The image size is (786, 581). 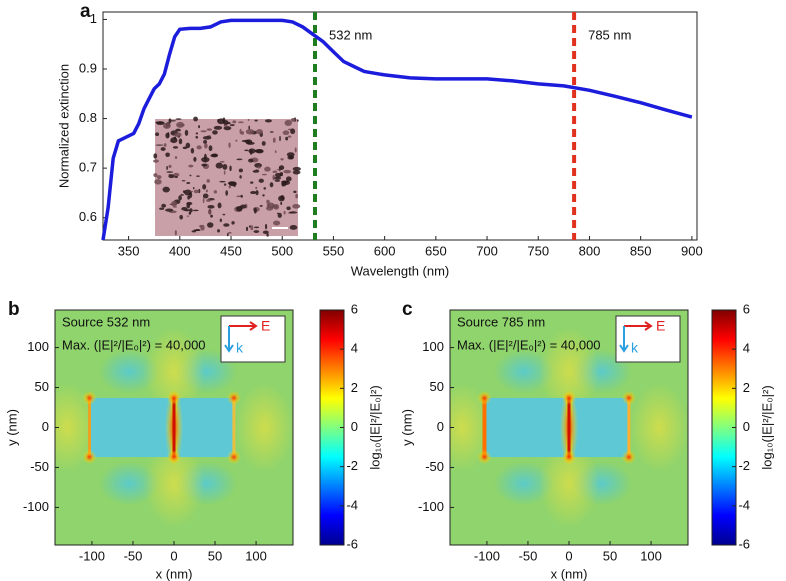 I want to click on y-tick-label: 100, so click(x=433, y=346).